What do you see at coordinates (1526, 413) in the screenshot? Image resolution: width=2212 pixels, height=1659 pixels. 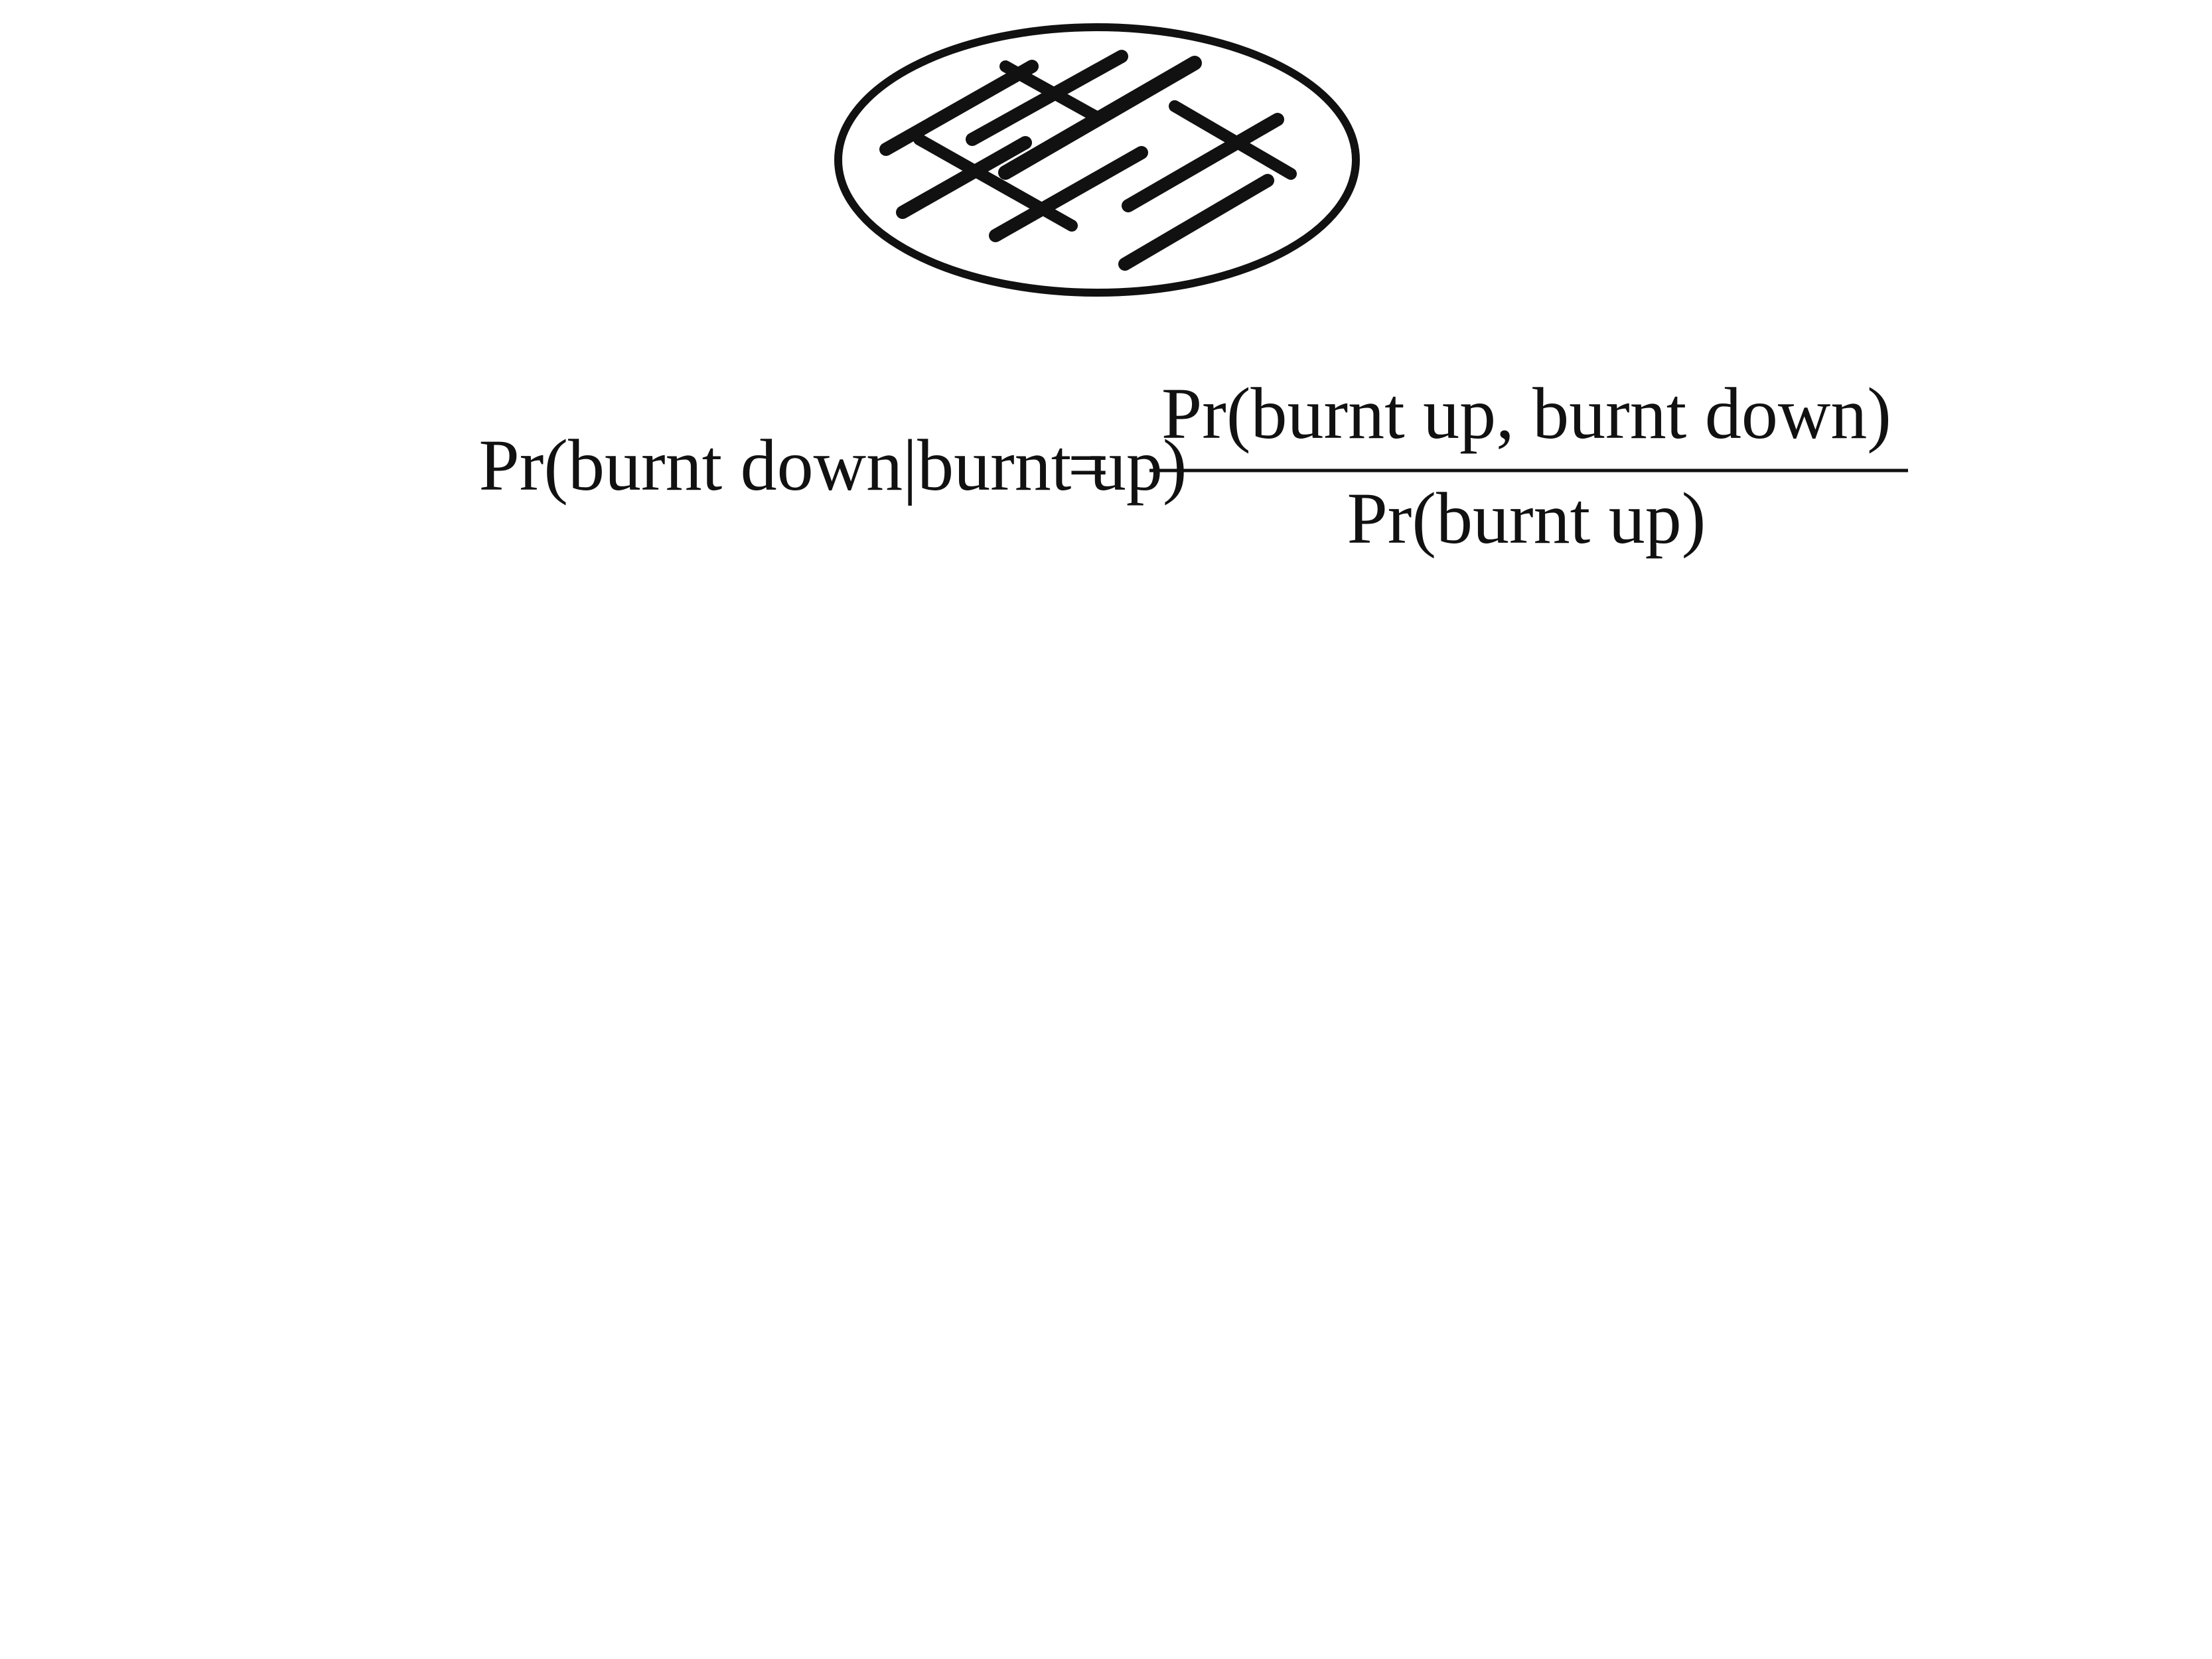 I see `fraction-numerator: Pr(burnt up, burnt down)` at bounding box center [1526, 413].